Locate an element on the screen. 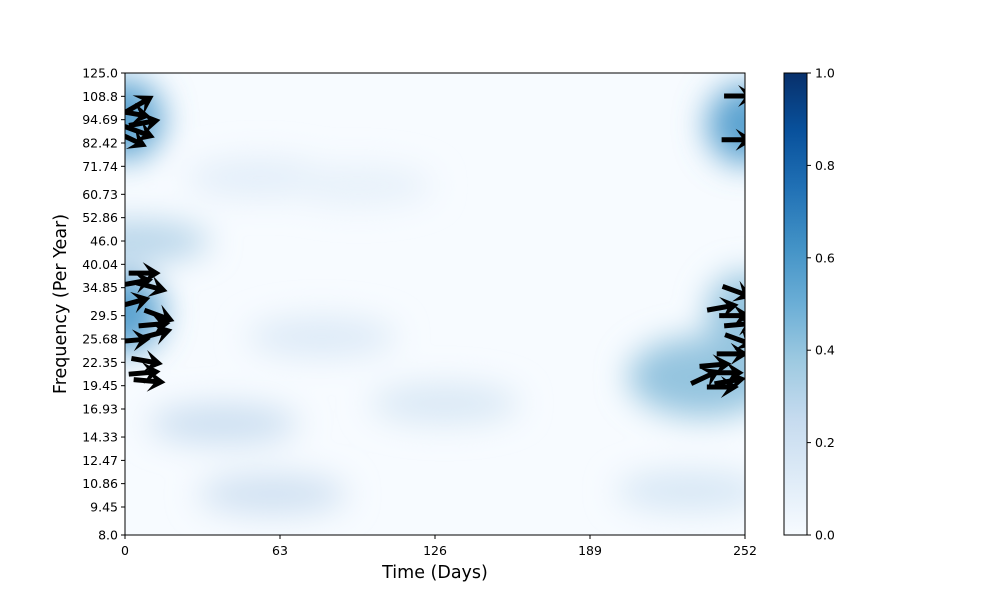  x-tick-label: 189 is located at coordinates (590, 550).